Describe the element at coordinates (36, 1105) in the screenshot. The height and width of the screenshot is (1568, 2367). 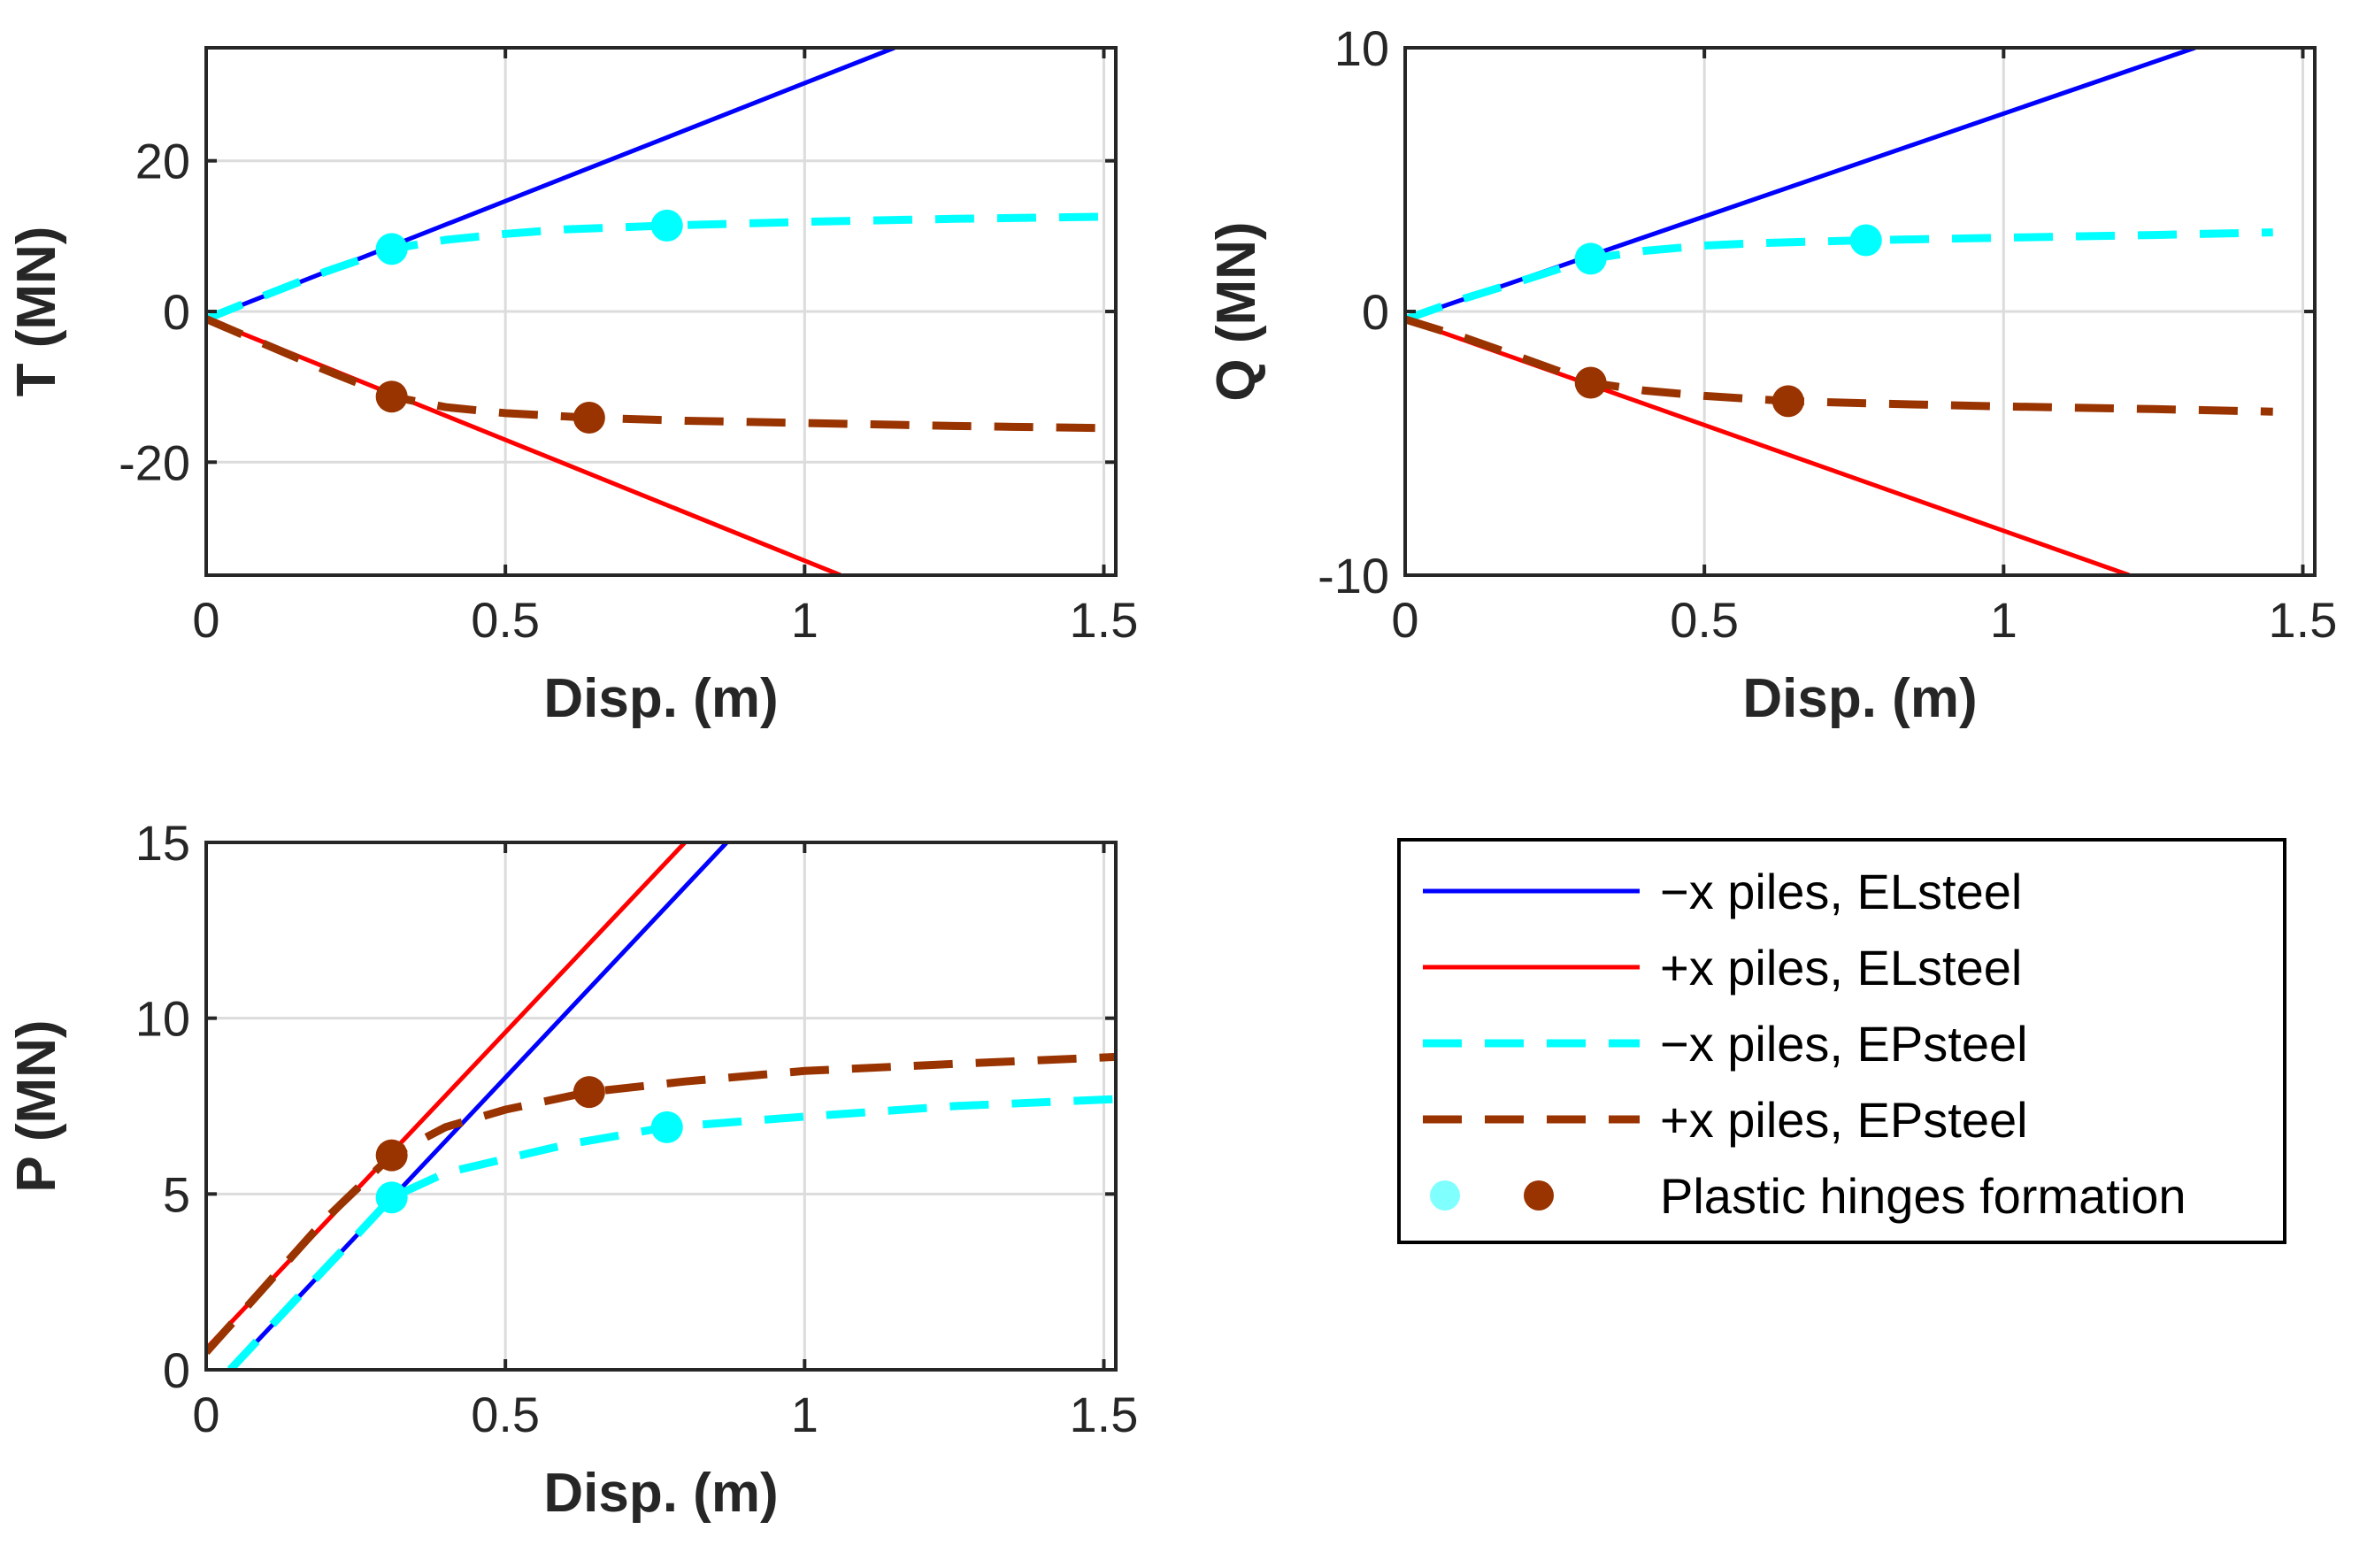
I see `ylabel-P: P (MN)` at that location.